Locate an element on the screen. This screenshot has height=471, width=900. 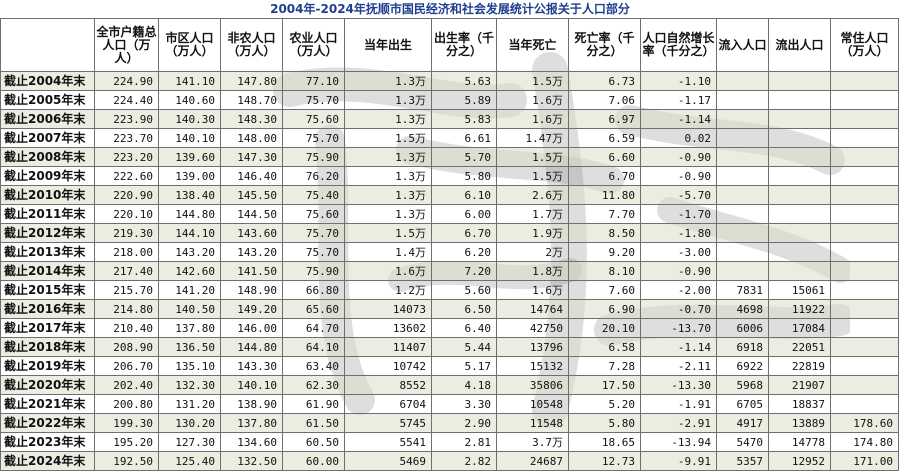
table-cell: 139.60 is located at coordinates (189, 157).